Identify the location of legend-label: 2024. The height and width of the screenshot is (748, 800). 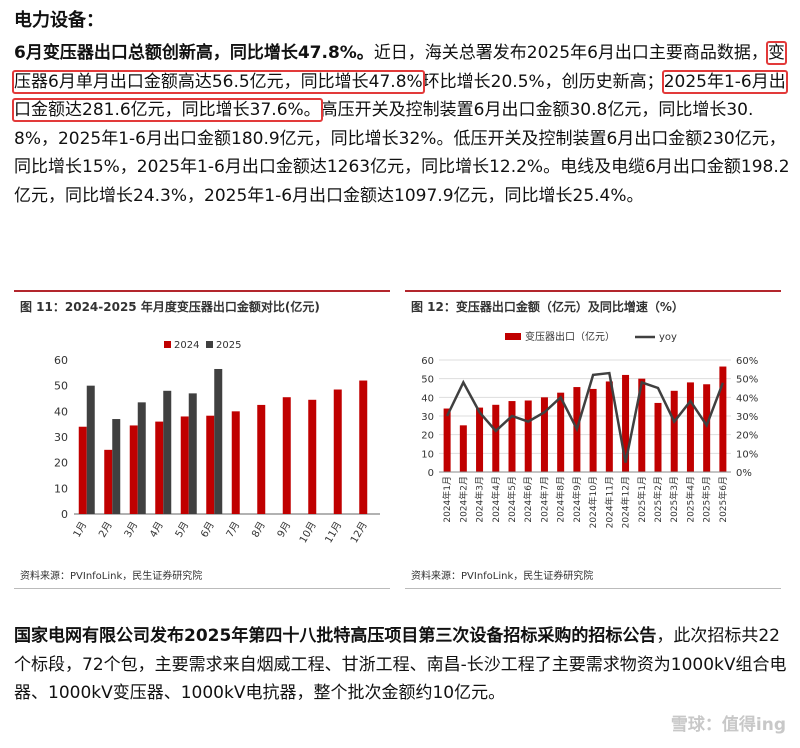
(186, 345).